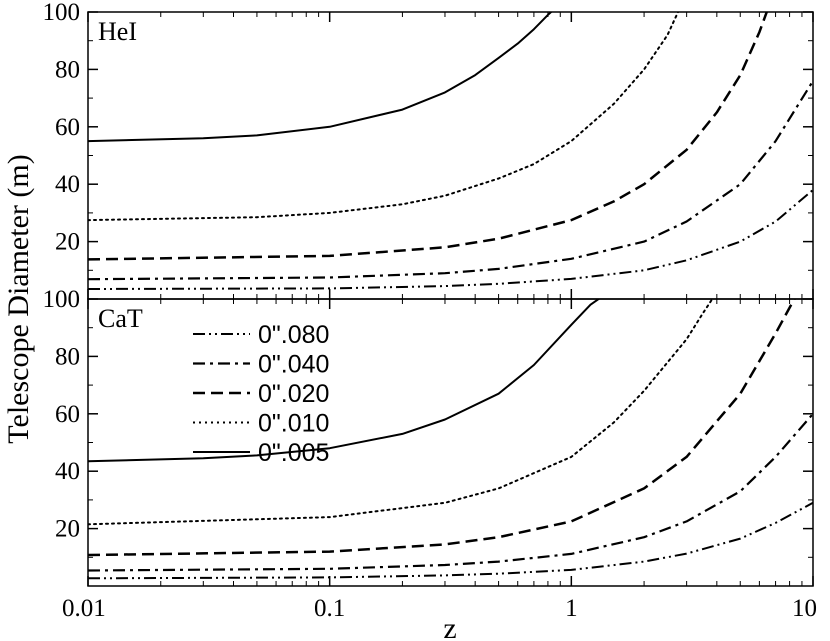 The height and width of the screenshot is (641, 830). Describe the element at coordinates (449, 626) in the screenshot. I see `x-axis-title: z` at that location.